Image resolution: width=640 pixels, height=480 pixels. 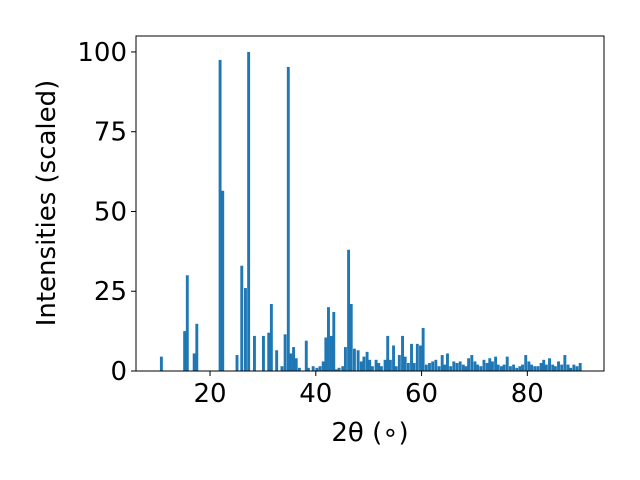 What do you see at coordinates (110, 212) in the screenshot?
I see `y-tick-label: 50` at bounding box center [110, 212].